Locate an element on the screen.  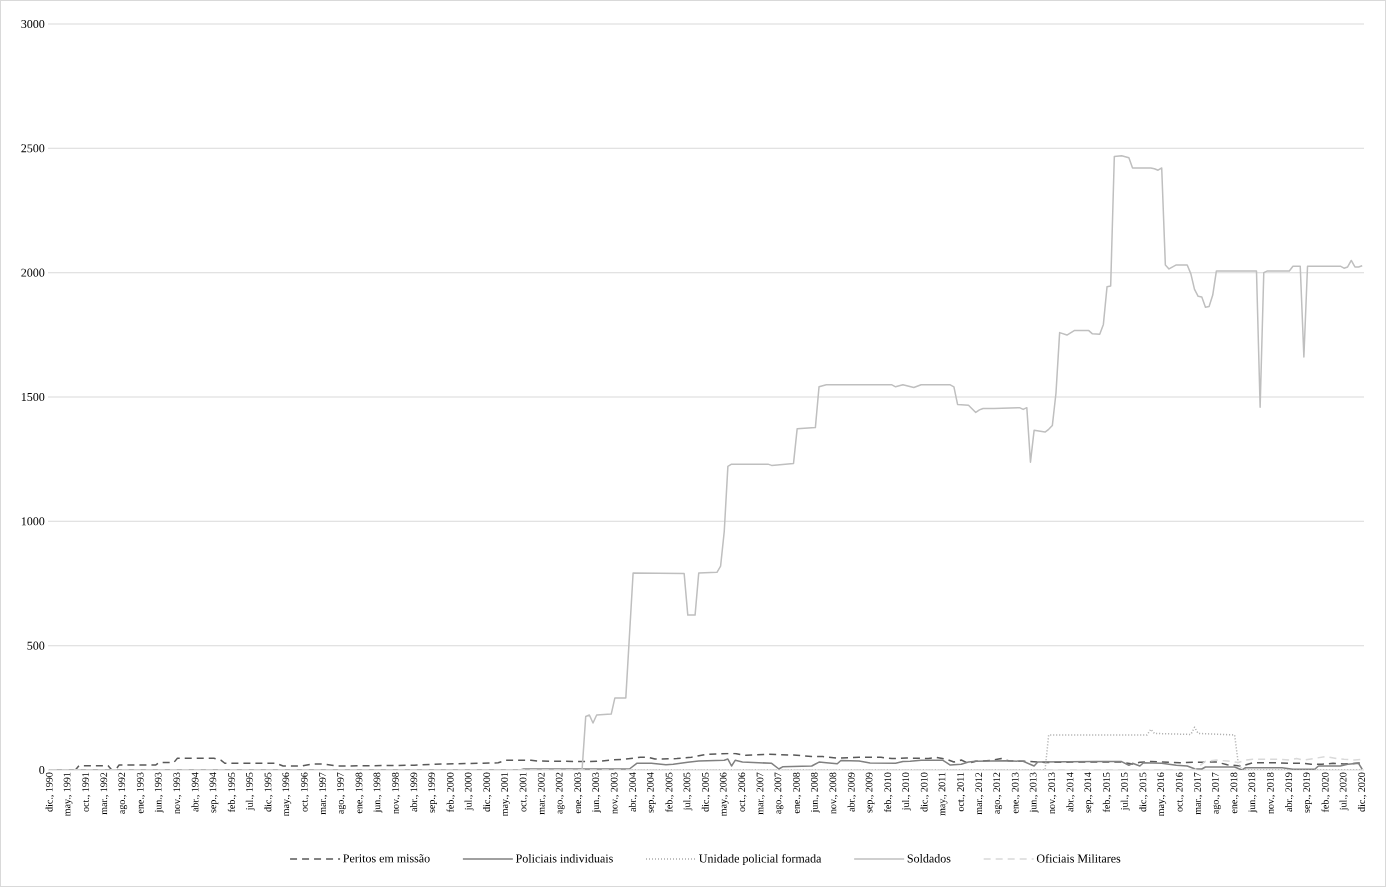
x-tick-label: abr., 1999 is located at coordinates (414, 792).